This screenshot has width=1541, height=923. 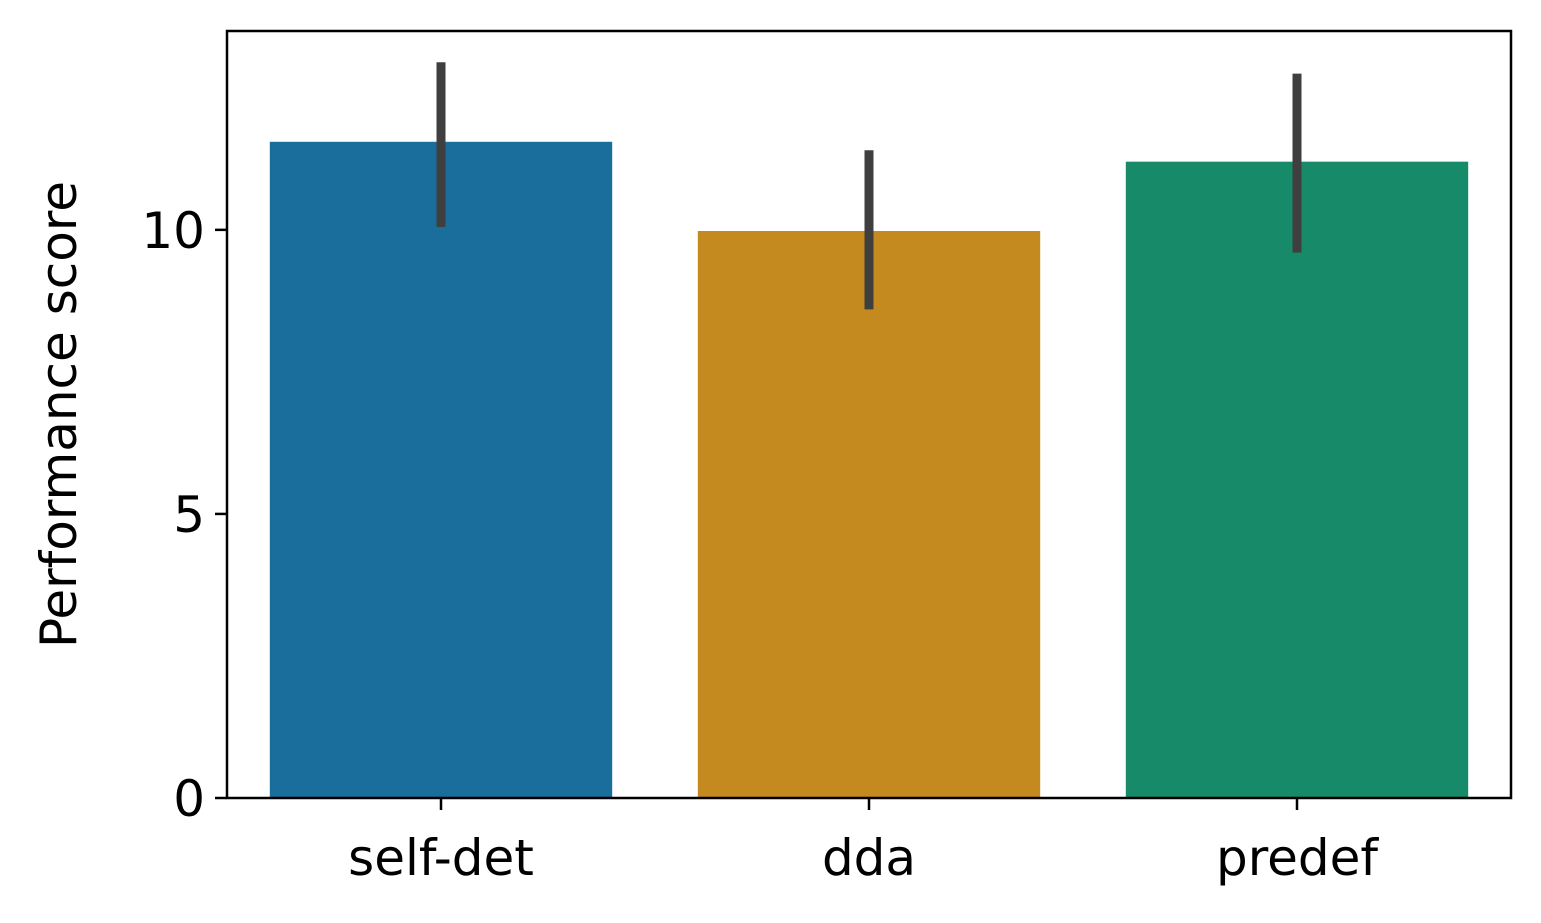 What do you see at coordinates (173, 231) in the screenshot?
I see `y-tick-label: 10` at bounding box center [173, 231].